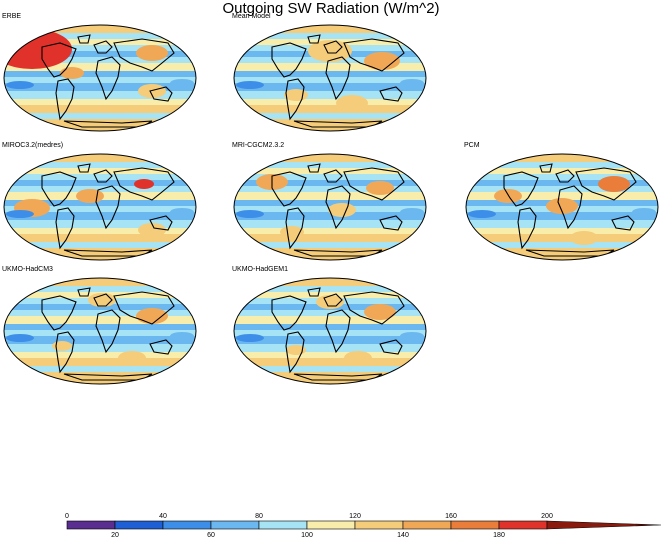 The image size is (662, 542). What do you see at coordinates (100, 78) in the screenshot?
I see `map-erbe` at bounding box center [100, 78].